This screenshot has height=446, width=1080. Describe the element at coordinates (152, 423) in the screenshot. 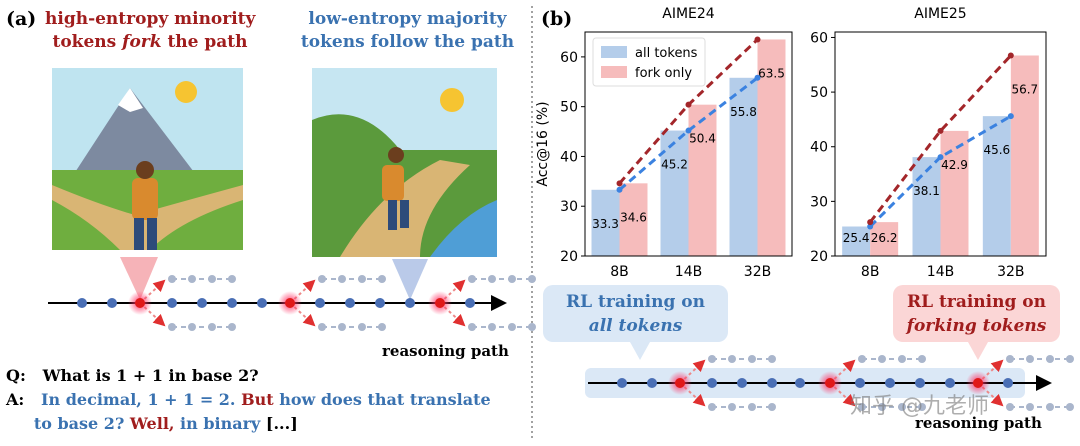

I see `answer-fork: Well,` at that location.